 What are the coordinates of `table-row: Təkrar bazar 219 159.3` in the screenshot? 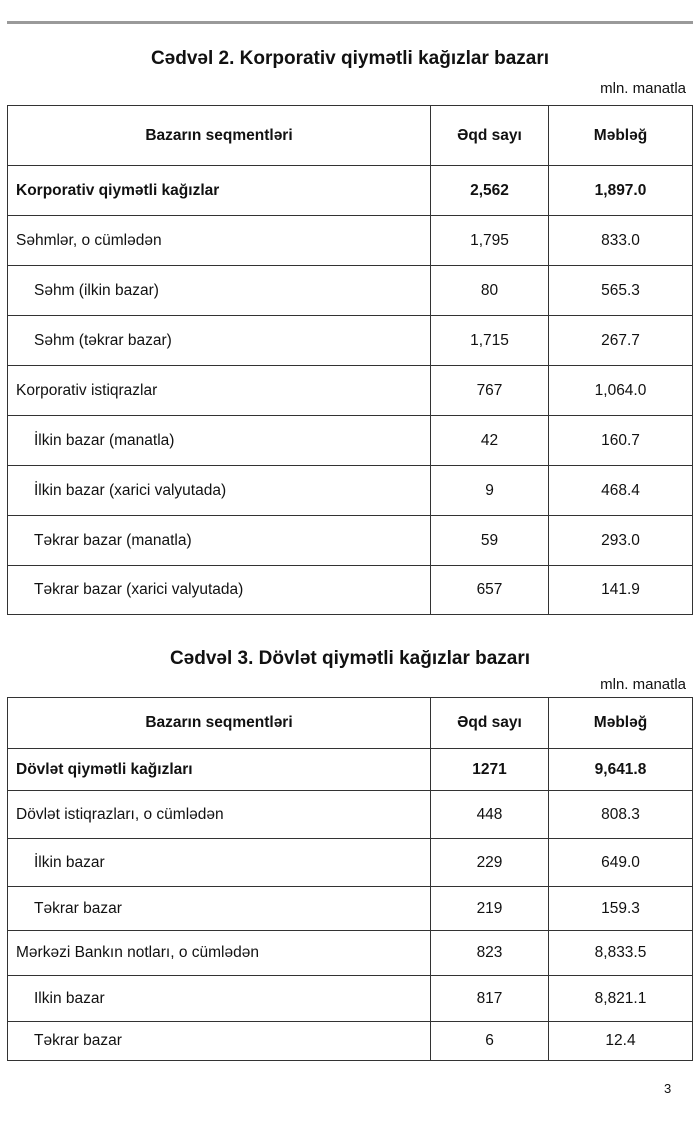 It's located at (350, 908).